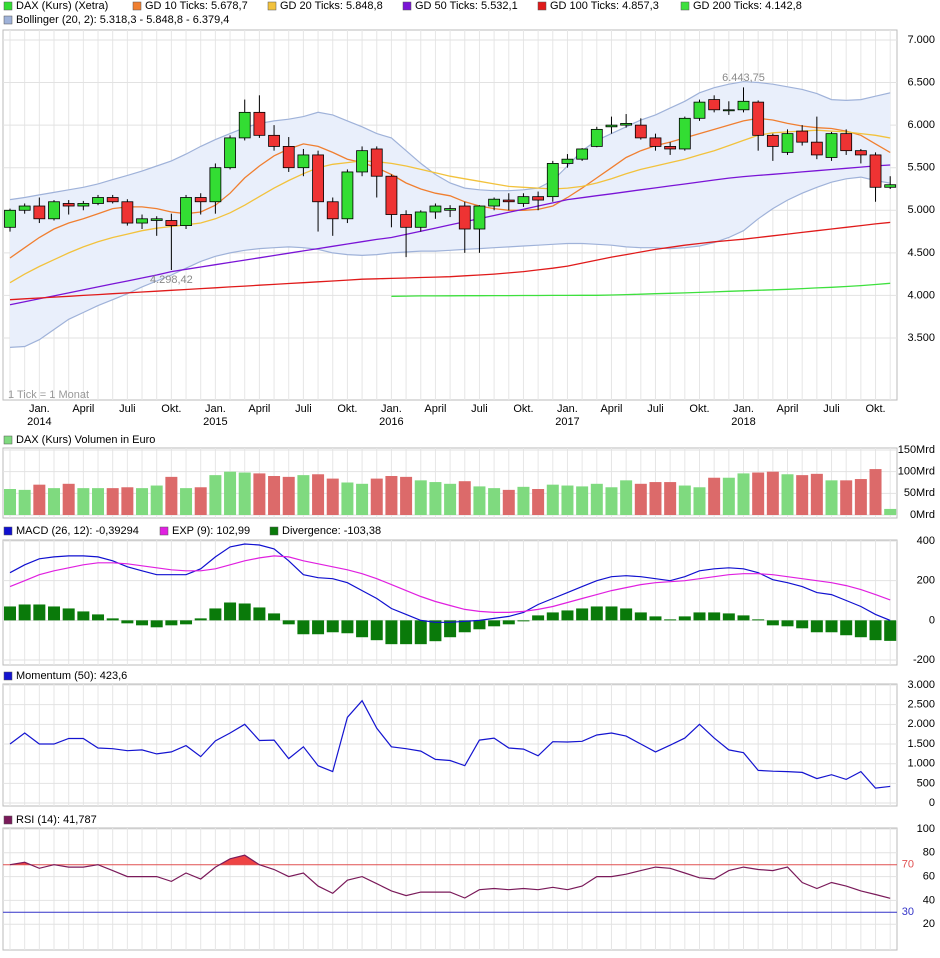  Describe the element at coordinates (450, 584) in the screenshot. I see `indicator-line` at that location.